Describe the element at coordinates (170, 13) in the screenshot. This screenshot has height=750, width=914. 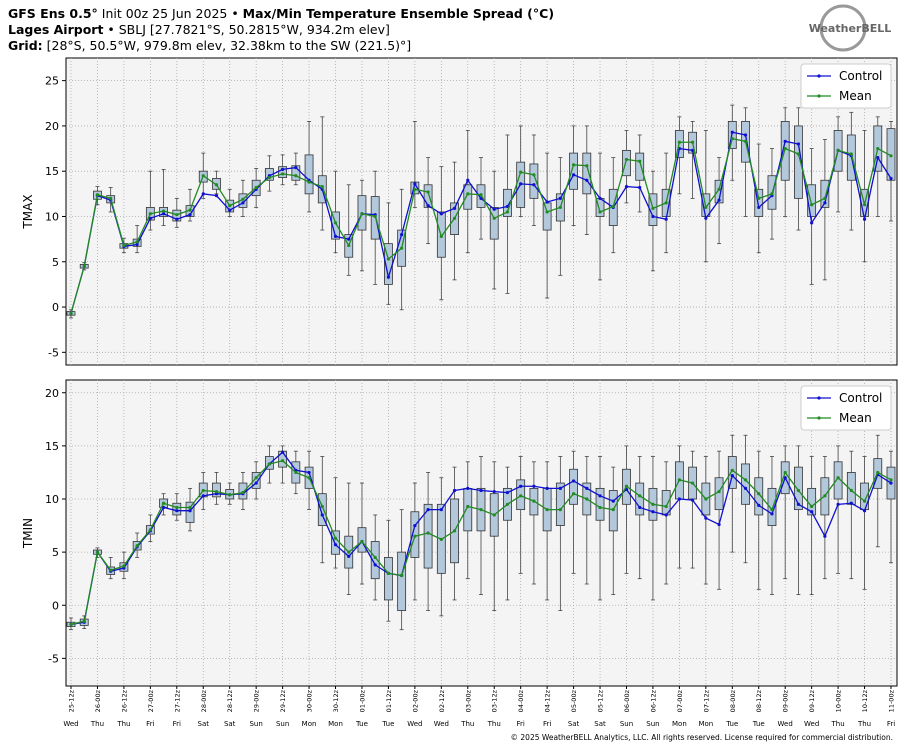
I see `title-part: Init 00z 25 Jun 2025 •` at that location.